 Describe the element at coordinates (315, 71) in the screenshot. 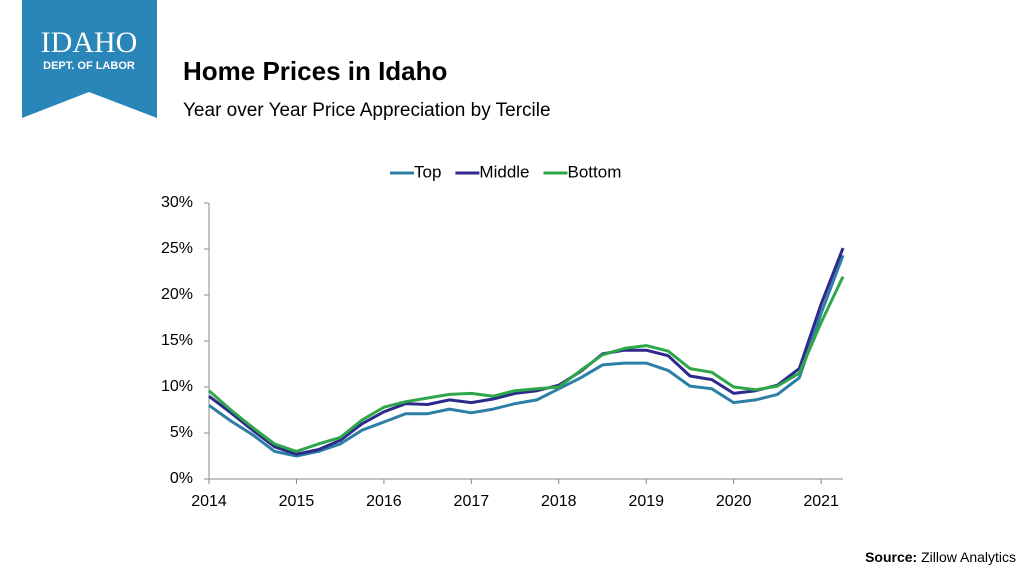

I see `title: Home Prices in Idaho` at that location.